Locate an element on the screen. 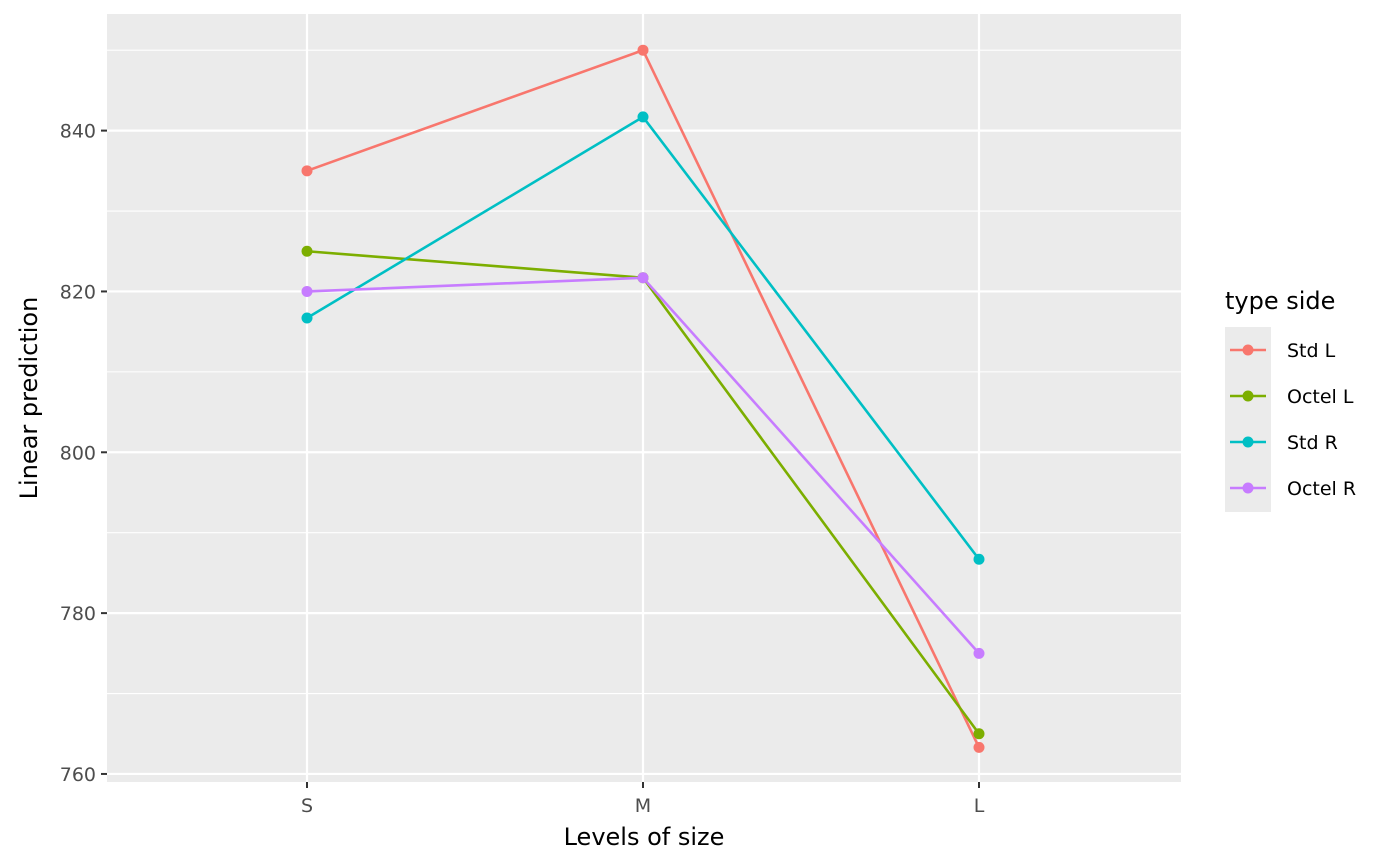 This screenshot has width=1400, height=866. legend-items: Std L Octel L Std R Octel R is located at coordinates (1293, 420).